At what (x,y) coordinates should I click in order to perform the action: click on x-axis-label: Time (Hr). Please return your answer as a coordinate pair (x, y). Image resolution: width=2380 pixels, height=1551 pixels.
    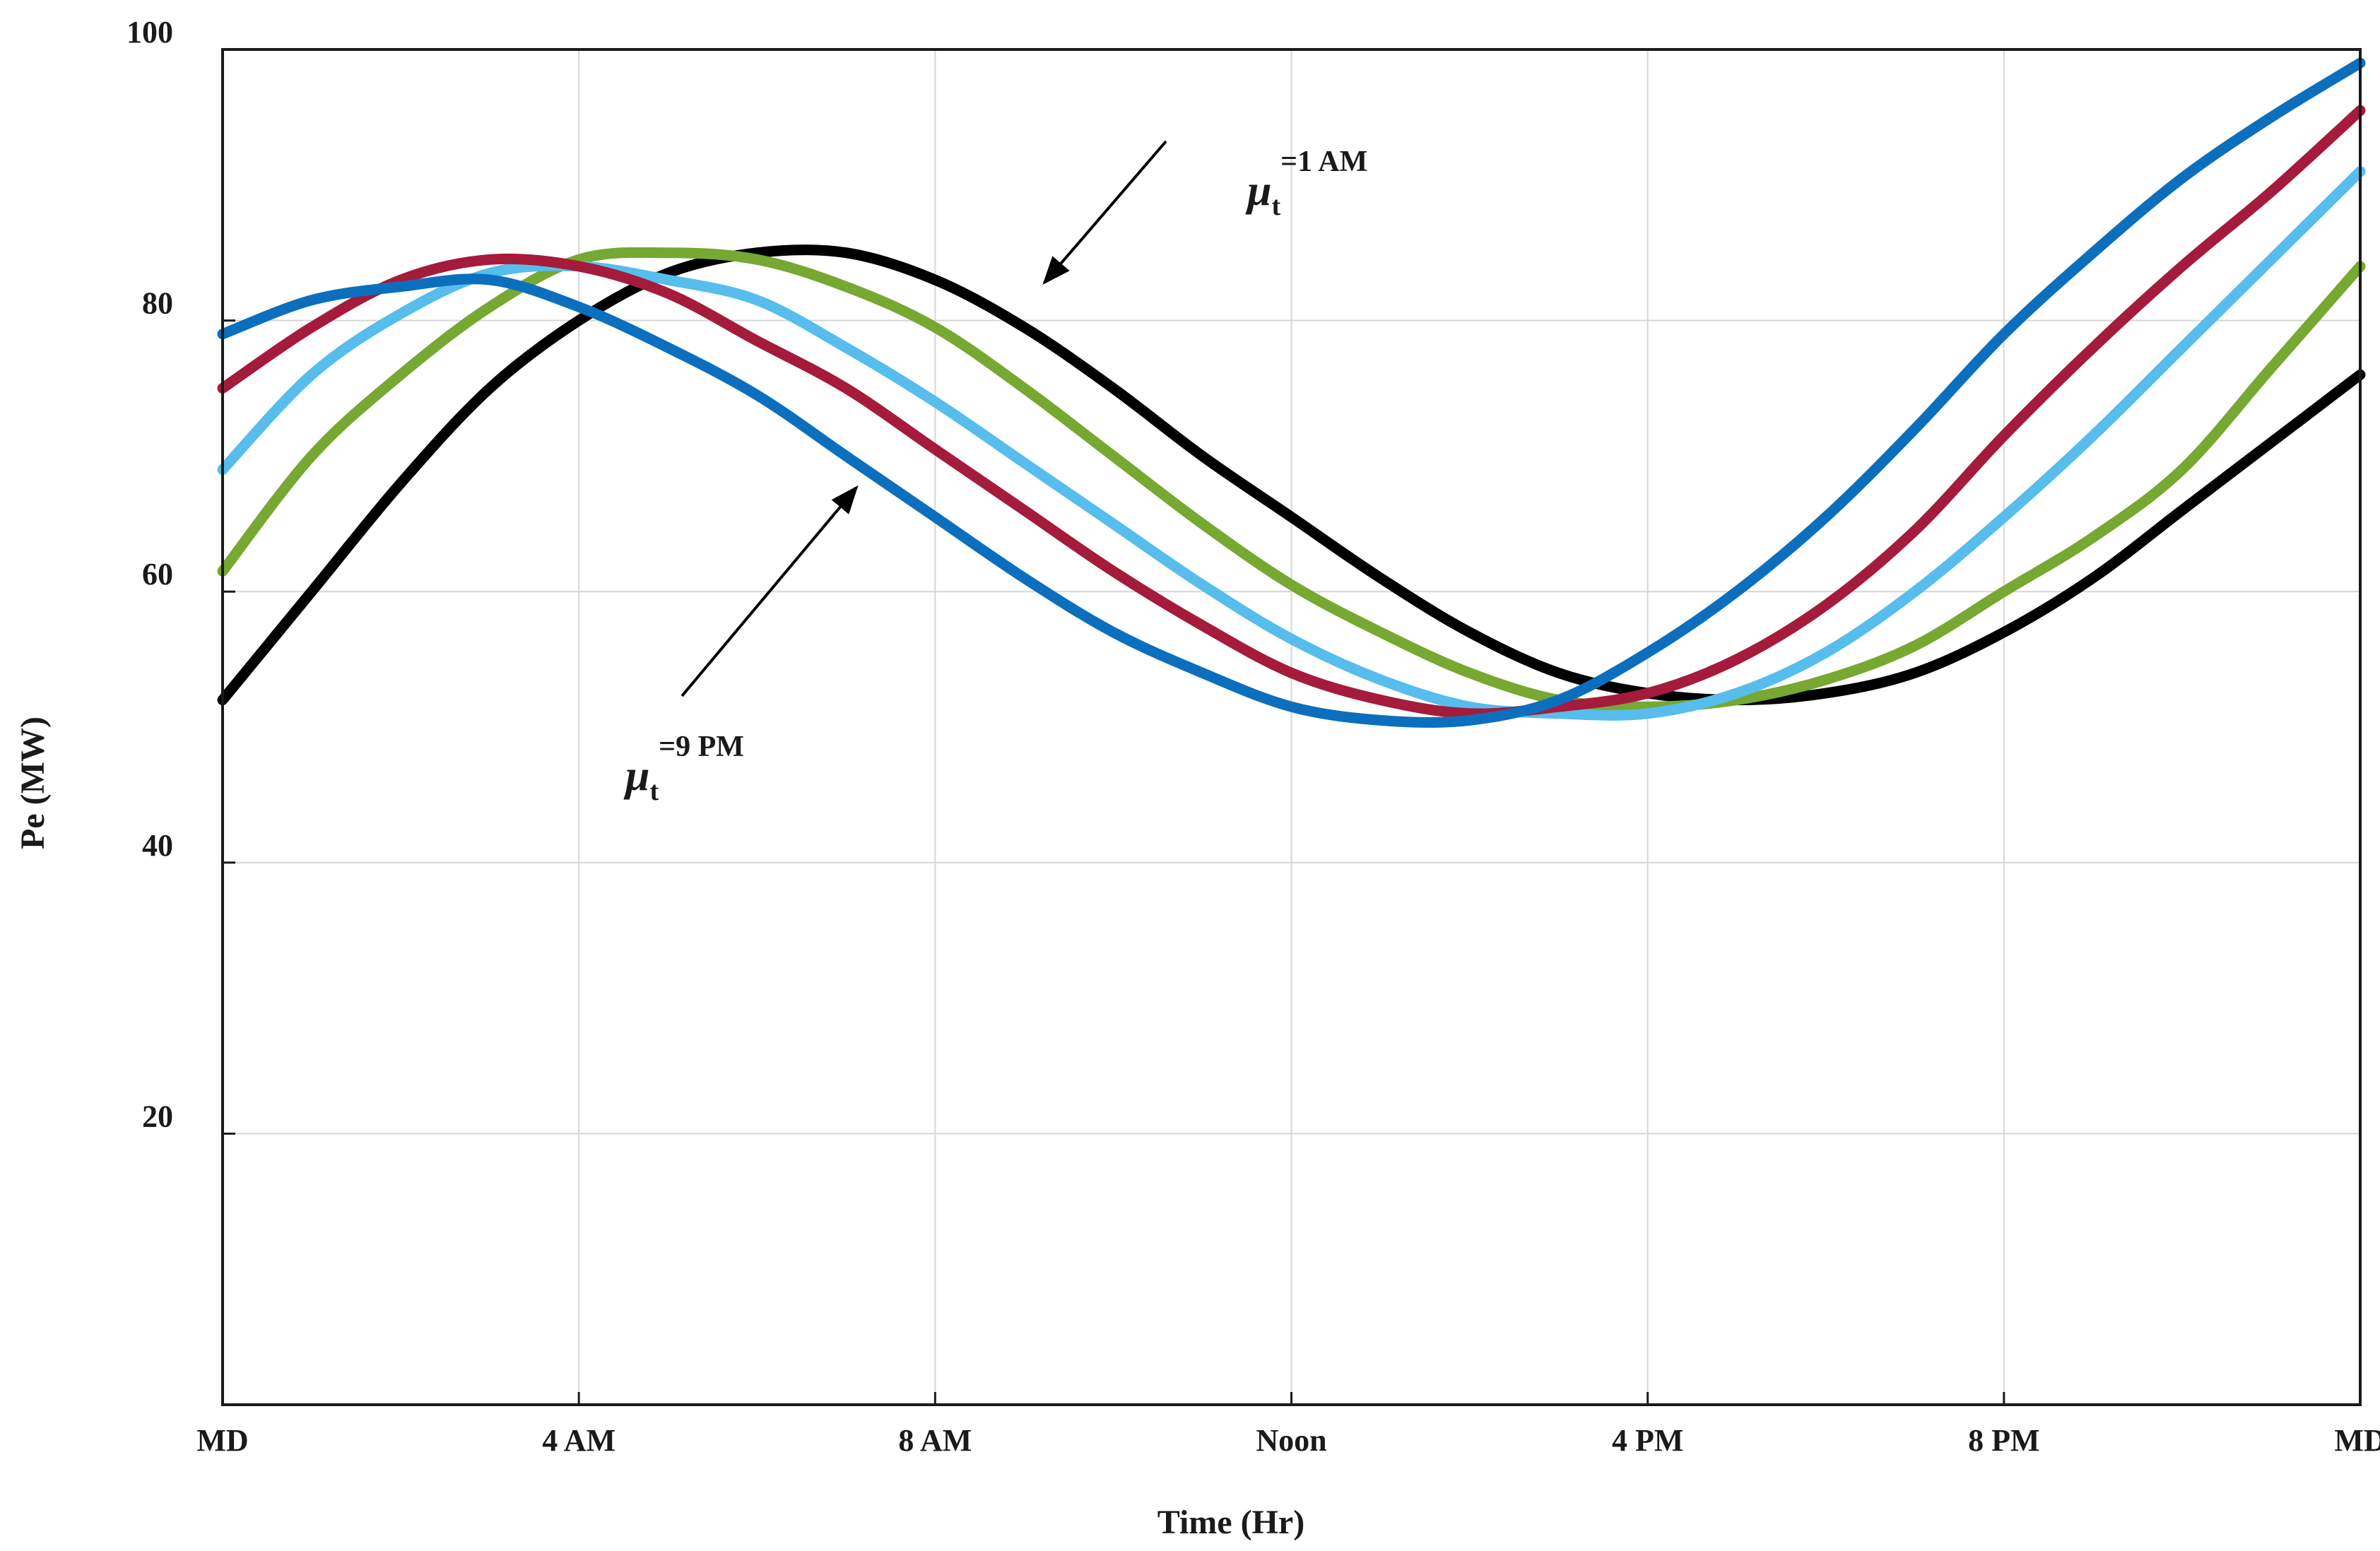
    Looking at the image, I should click on (1230, 1522).